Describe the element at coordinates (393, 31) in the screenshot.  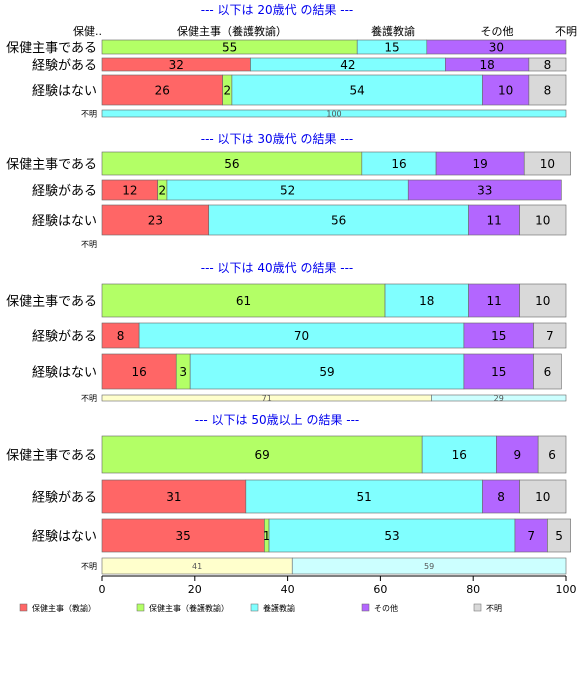
I see `header-label: 養護教諭` at that location.